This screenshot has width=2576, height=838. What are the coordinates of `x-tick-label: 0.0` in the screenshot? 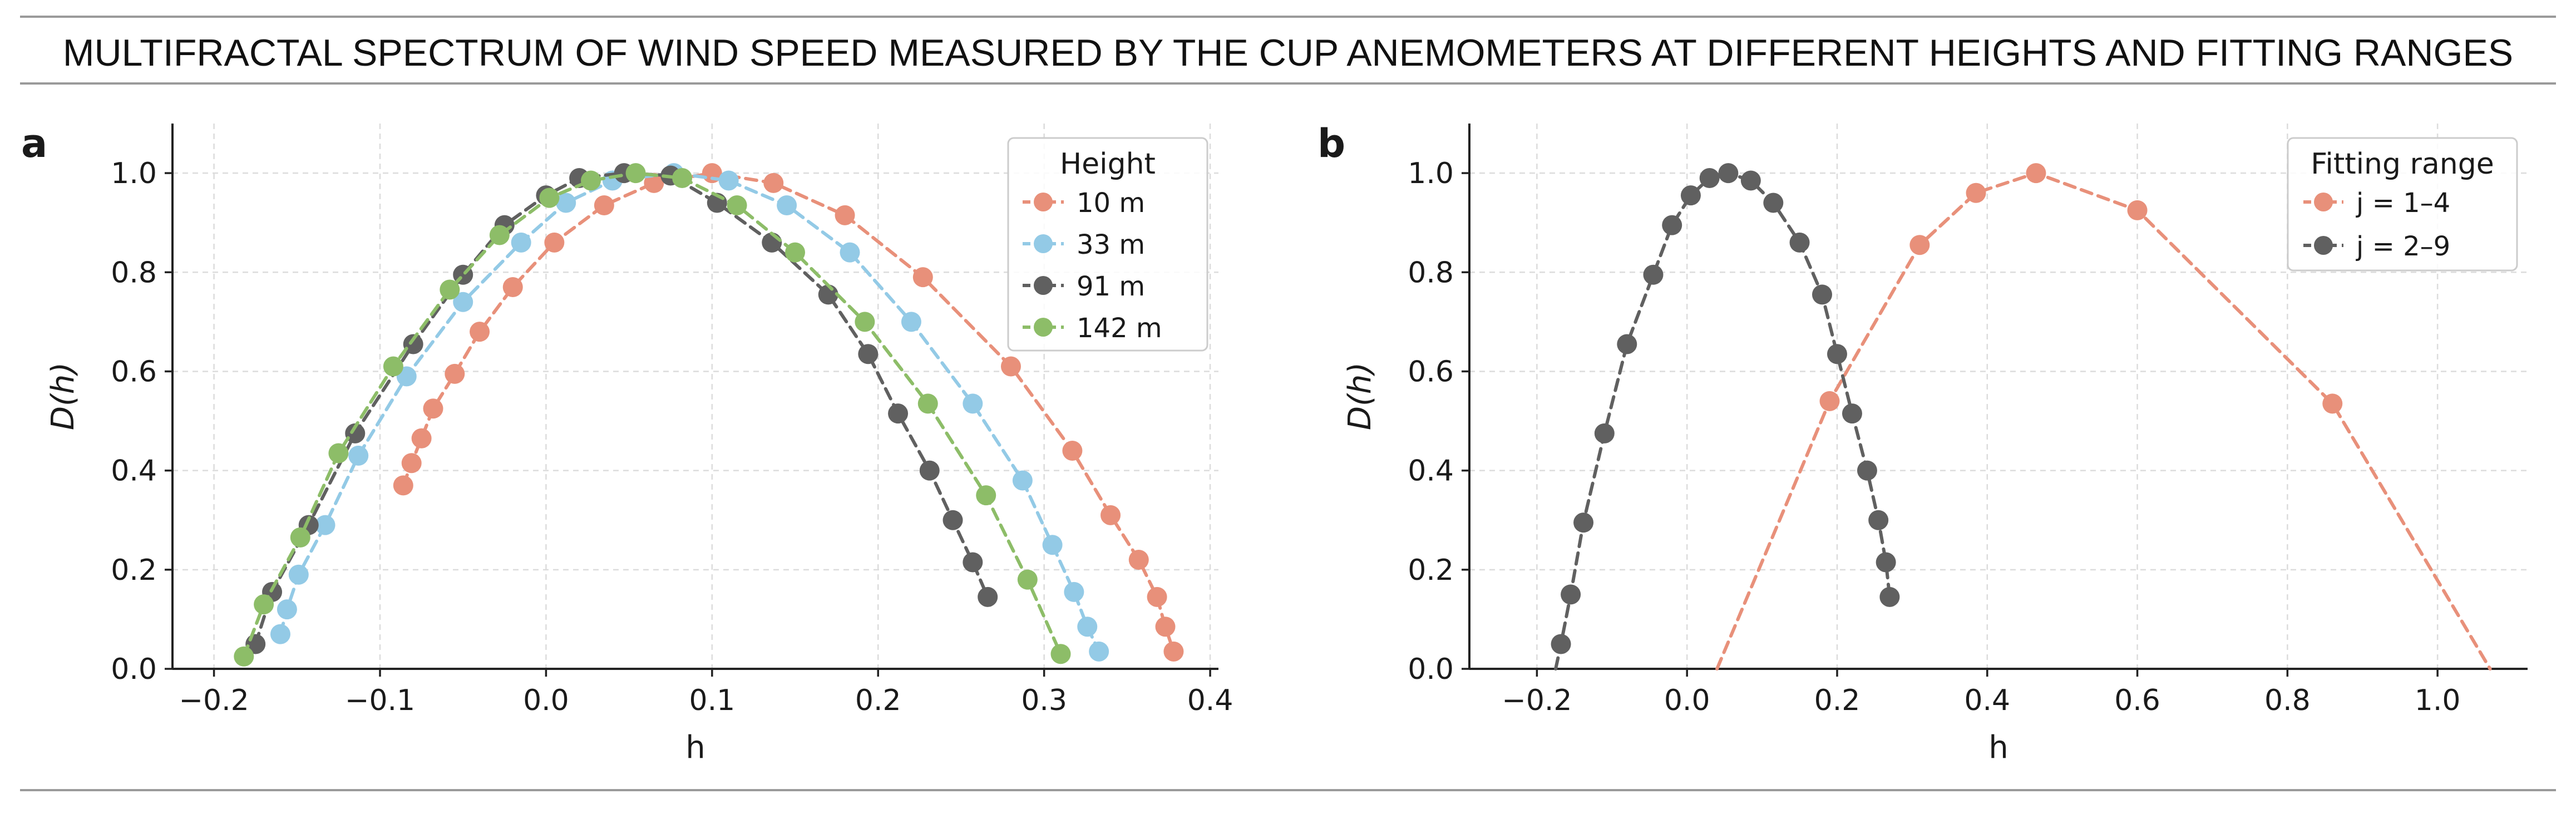 It's located at (546, 700).